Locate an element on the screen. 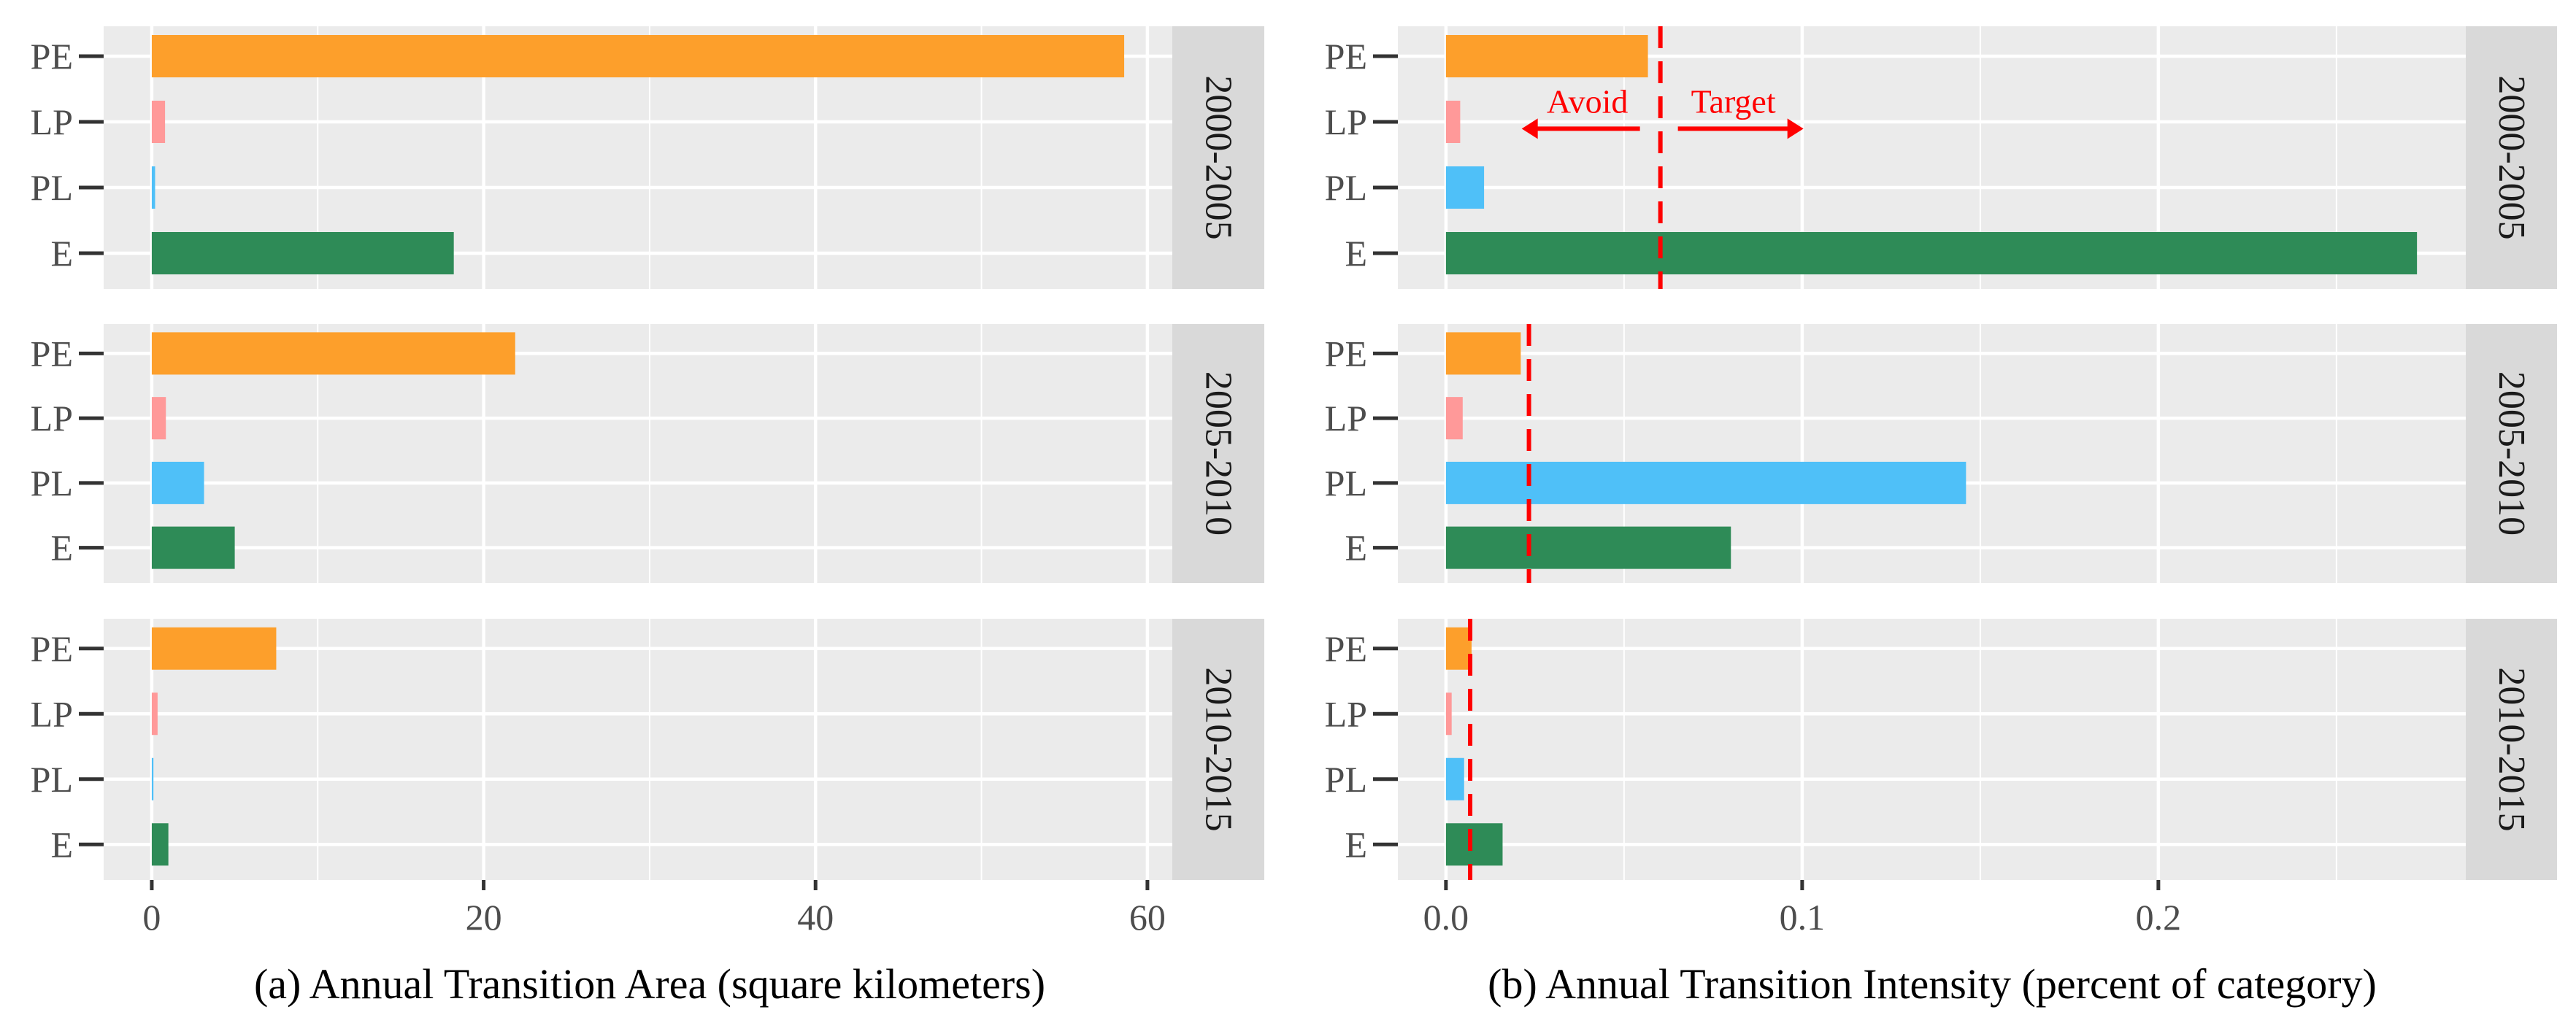 This screenshot has width=2576, height=1015. target-label: Target is located at coordinates (1733, 101).